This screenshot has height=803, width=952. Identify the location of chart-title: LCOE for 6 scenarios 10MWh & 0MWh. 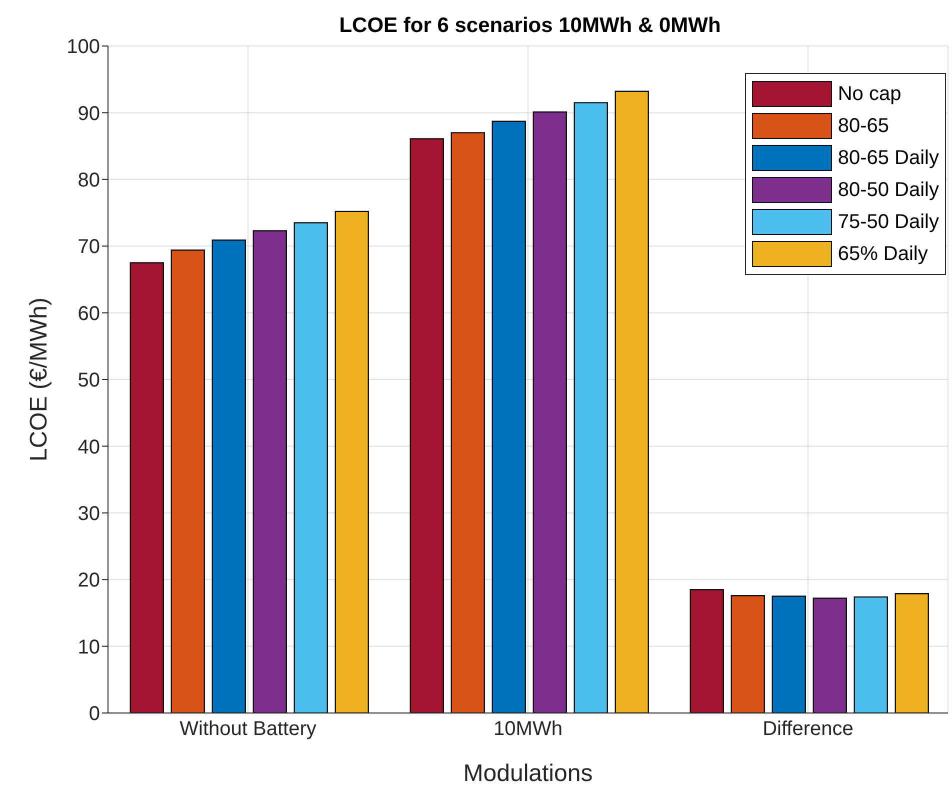
(530, 26).